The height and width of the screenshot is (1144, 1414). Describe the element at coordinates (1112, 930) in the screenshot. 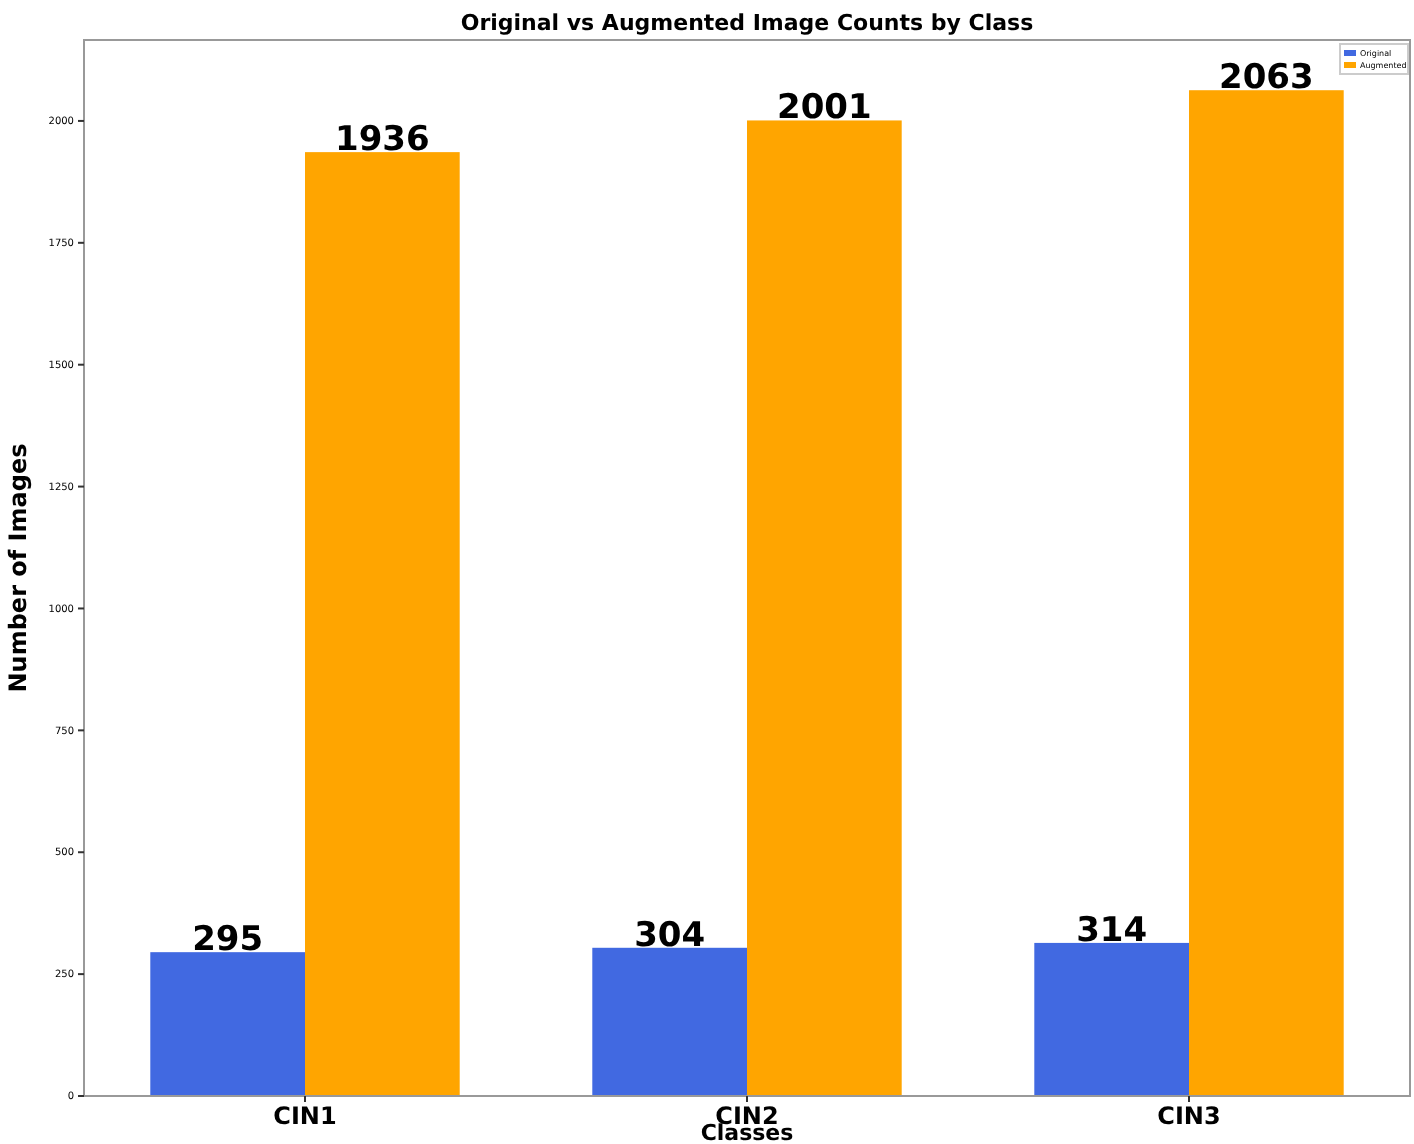

I see `data-label: 314` at that location.